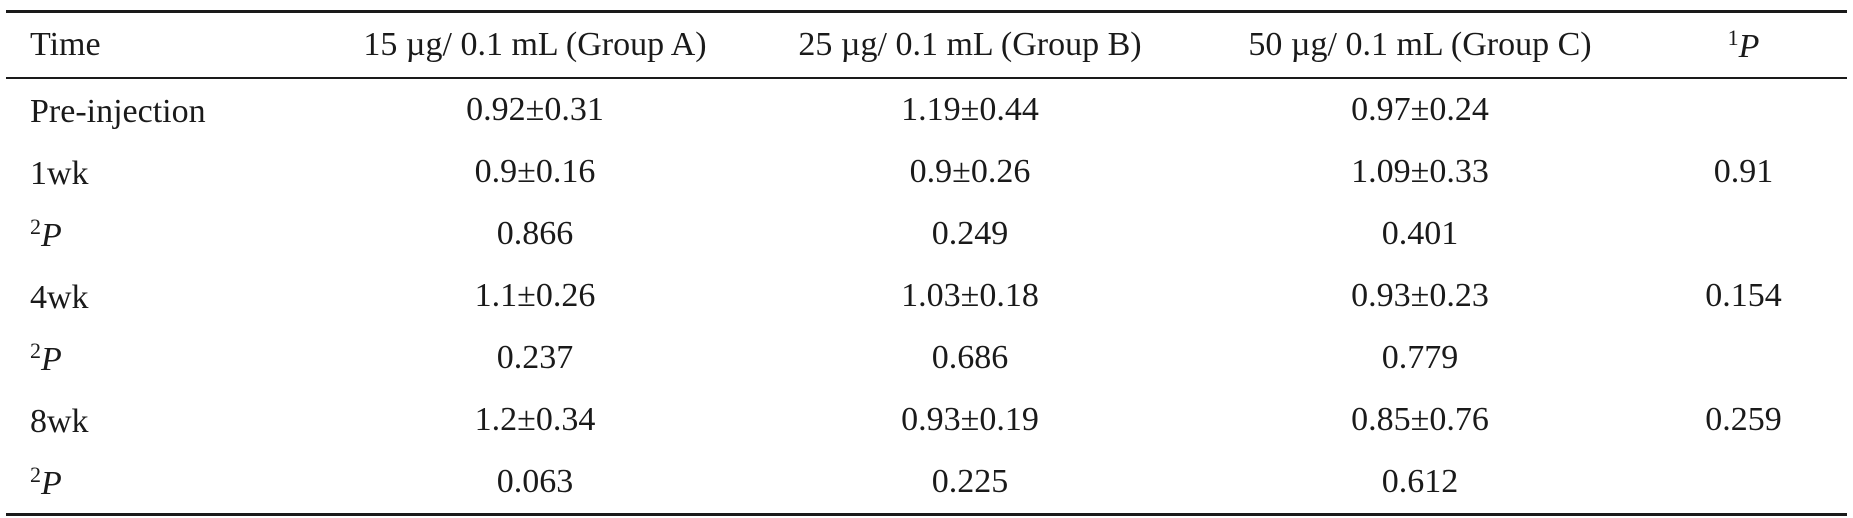 This screenshot has width=1853, height=518. I want to click on cell-p-value: 0.91, so click(1743, 171).